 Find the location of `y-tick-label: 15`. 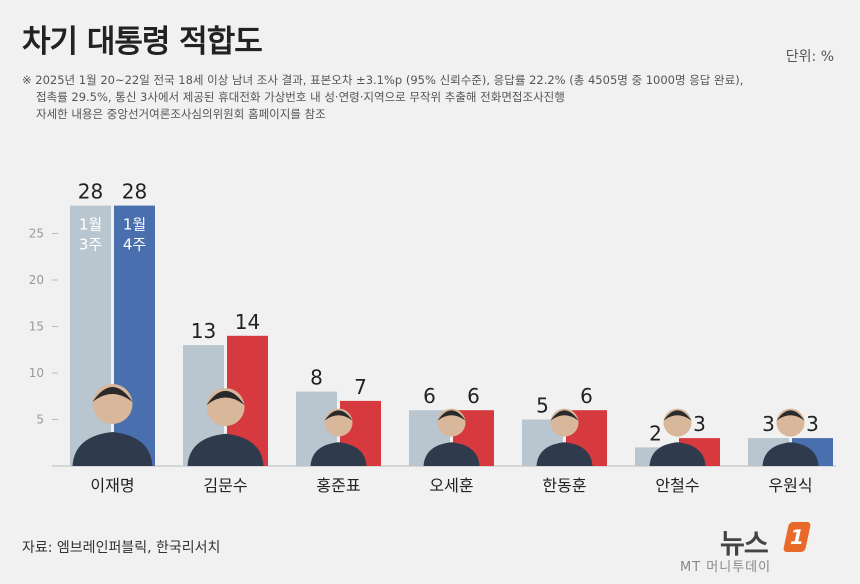

y-tick-label: 15 is located at coordinates (36, 327).